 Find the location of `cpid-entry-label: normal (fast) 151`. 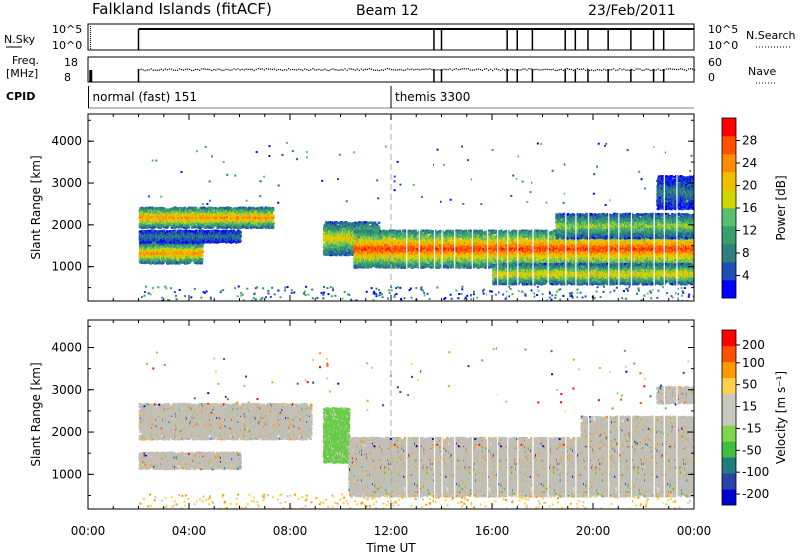

cpid-entry-label: normal (fast) 151 is located at coordinates (145, 97).